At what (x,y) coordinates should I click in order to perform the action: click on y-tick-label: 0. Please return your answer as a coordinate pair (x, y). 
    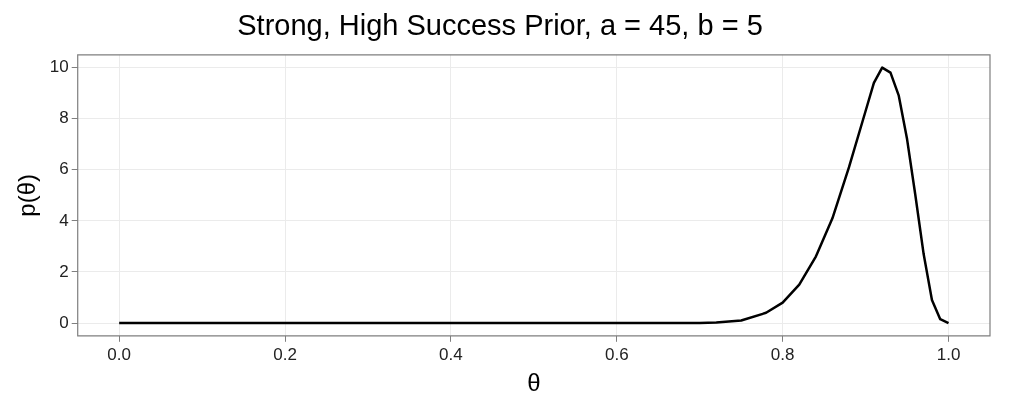
    Looking at the image, I should click on (64, 322).